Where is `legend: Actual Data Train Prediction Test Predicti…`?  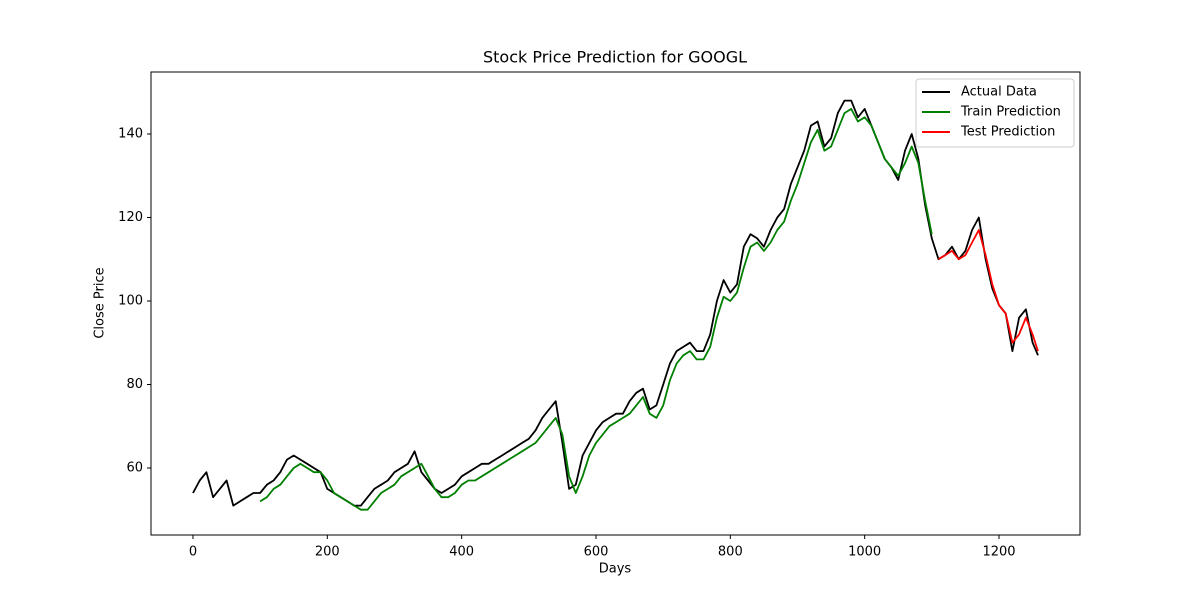
legend: Actual Data Train Prediction Test Predicti… is located at coordinates (995, 113).